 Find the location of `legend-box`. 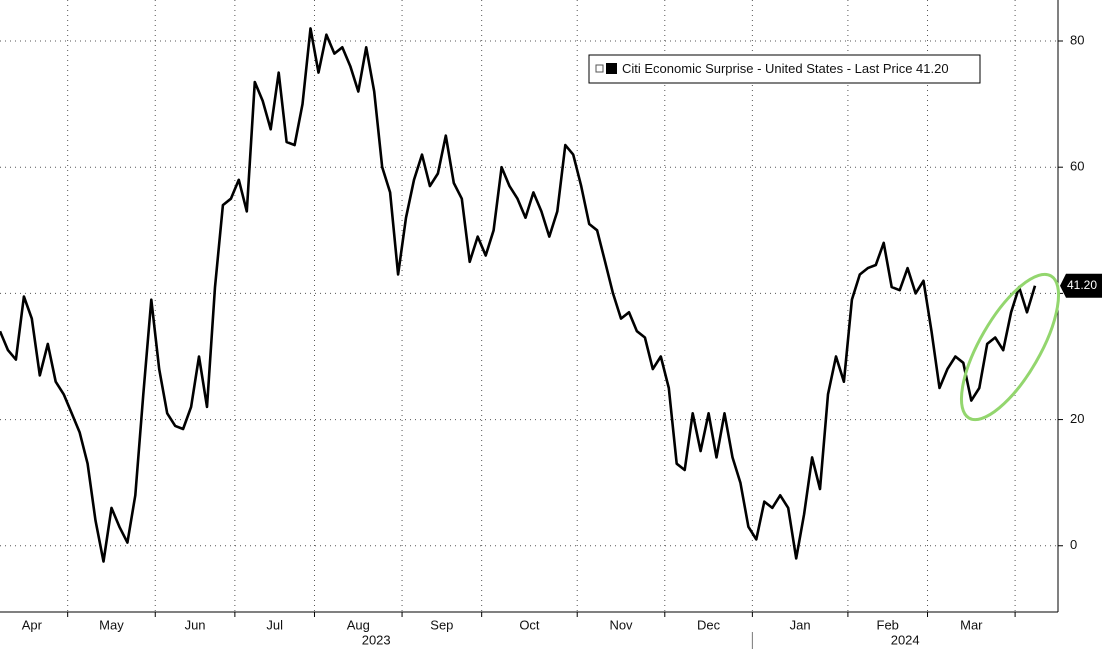

legend-box is located at coordinates (784, 69).